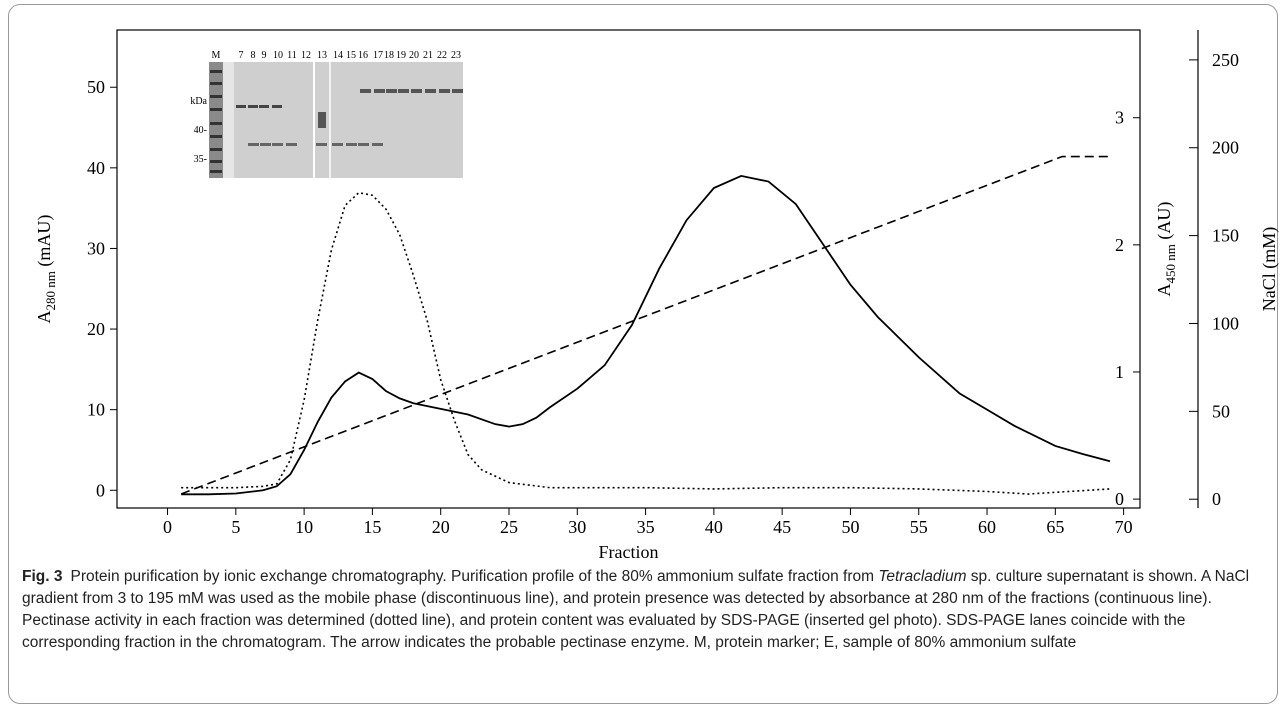 The width and height of the screenshot is (1282, 710). I want to click on y-tick-label: 10, so click(96, 410).